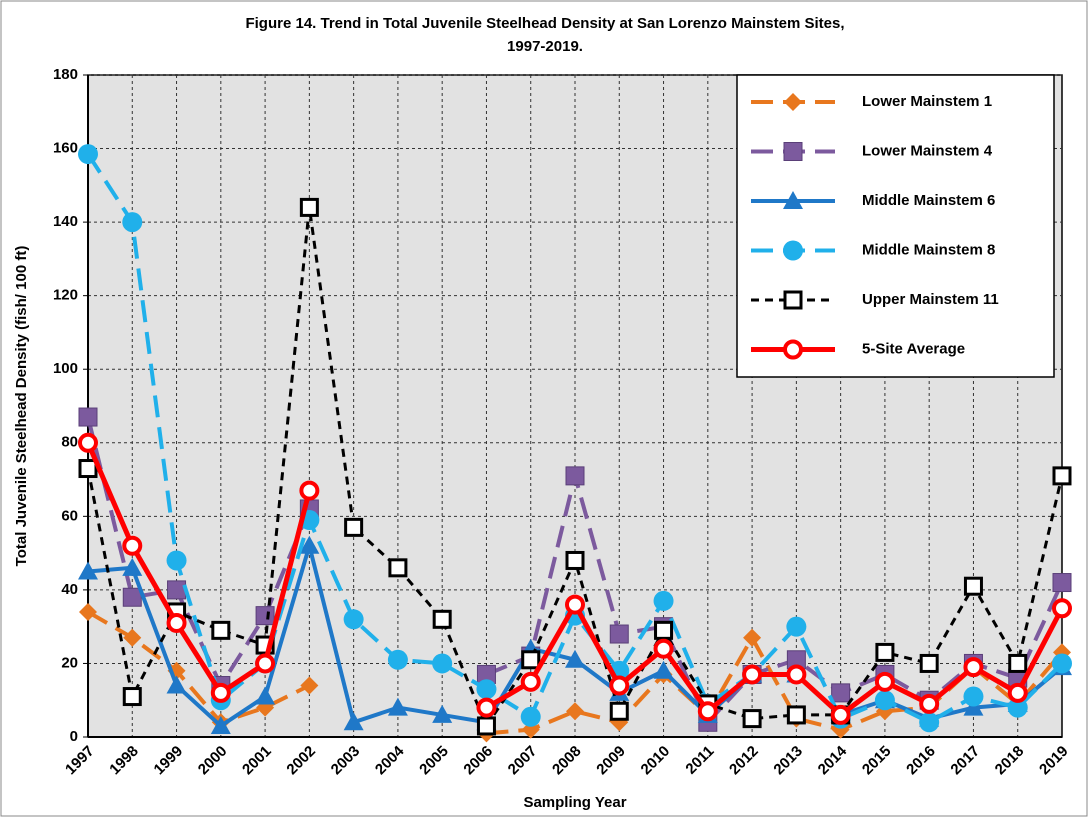 This screenshot has height=818, width=1089. What do you see at coordinates (69, 442) in the screenshot?
I see `y-tick-label: 80` at bounding box center [69, 442].